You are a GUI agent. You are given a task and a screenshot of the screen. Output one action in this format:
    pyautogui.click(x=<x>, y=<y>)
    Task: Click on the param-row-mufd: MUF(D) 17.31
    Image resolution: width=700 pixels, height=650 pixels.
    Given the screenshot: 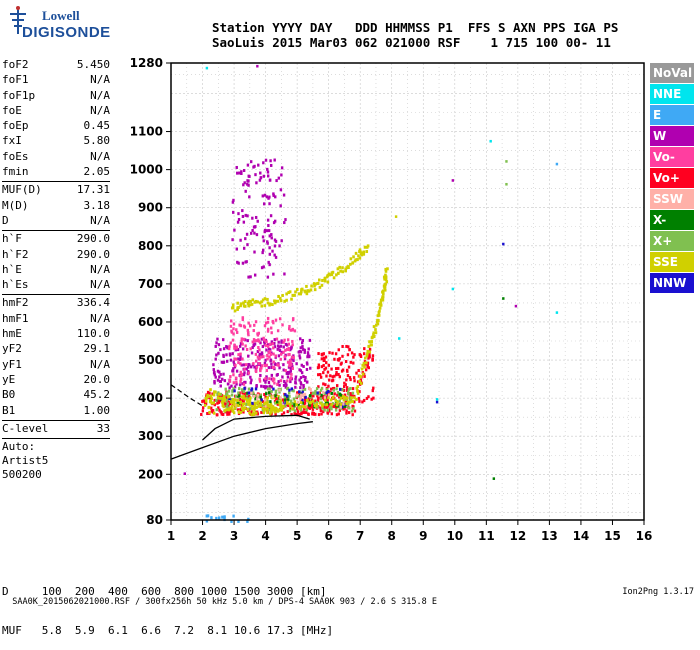 What is the action you would take?
    pyautogui.click(x=56, y=190)
    